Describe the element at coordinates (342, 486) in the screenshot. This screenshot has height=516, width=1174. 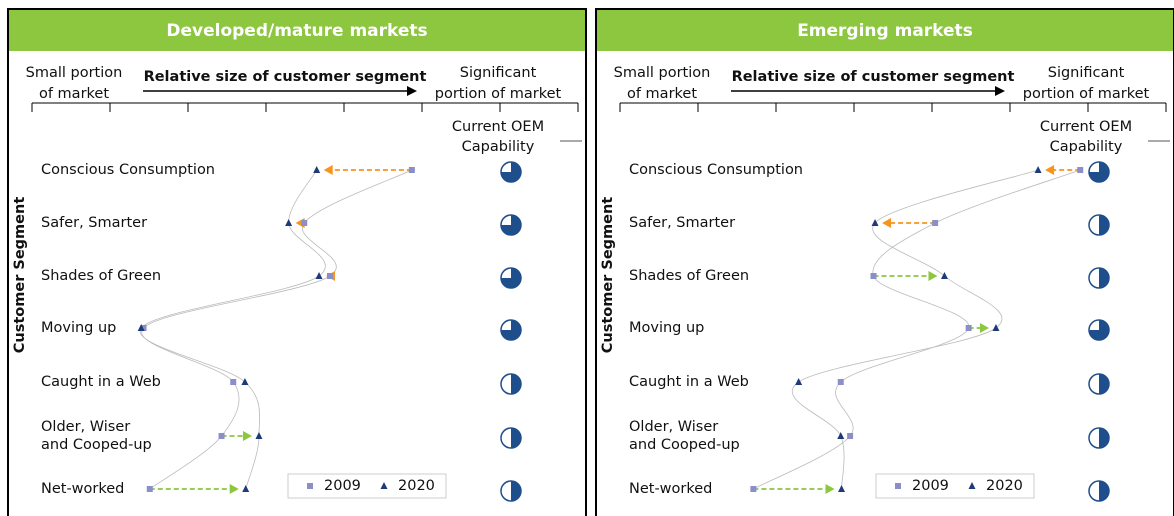
I see `legend-label: 2009` at that location.